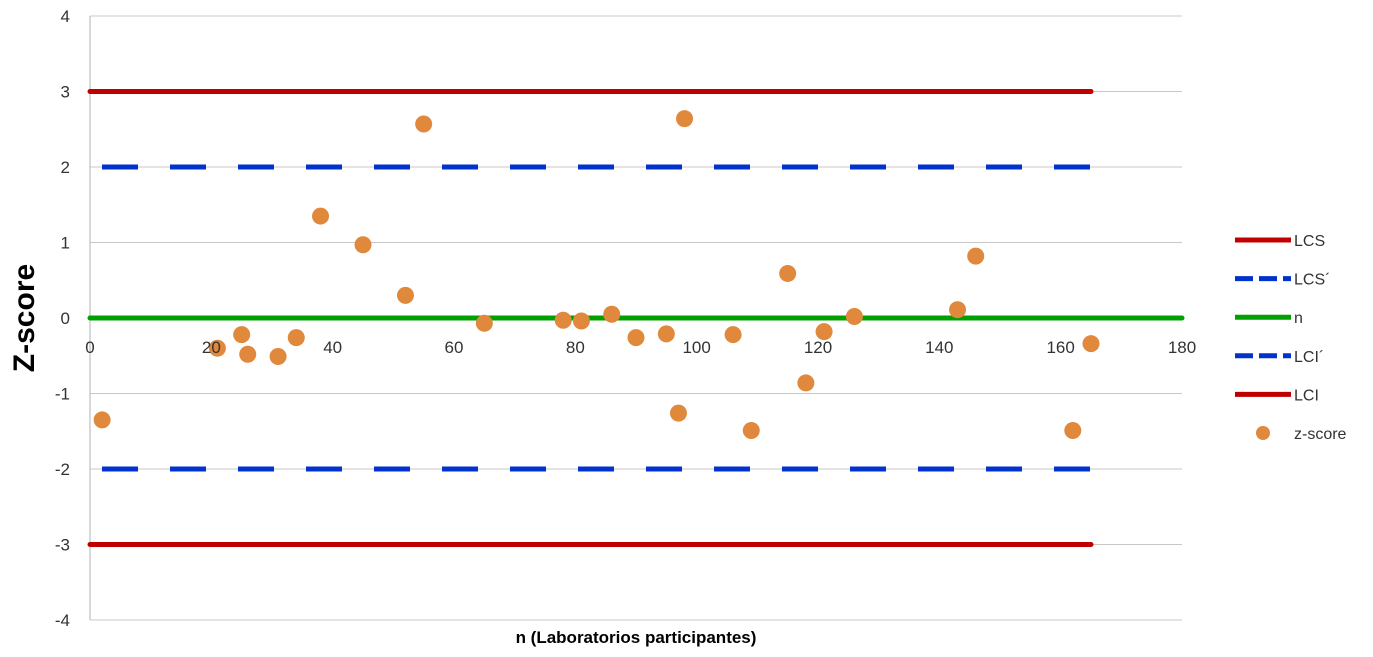 The image size is (1373, 657). What do you see at coordinates (636, 637) in the screenshot?
I see `x-axis-label: n (Laboratorios participantes)` at bounding box center [636, 637].